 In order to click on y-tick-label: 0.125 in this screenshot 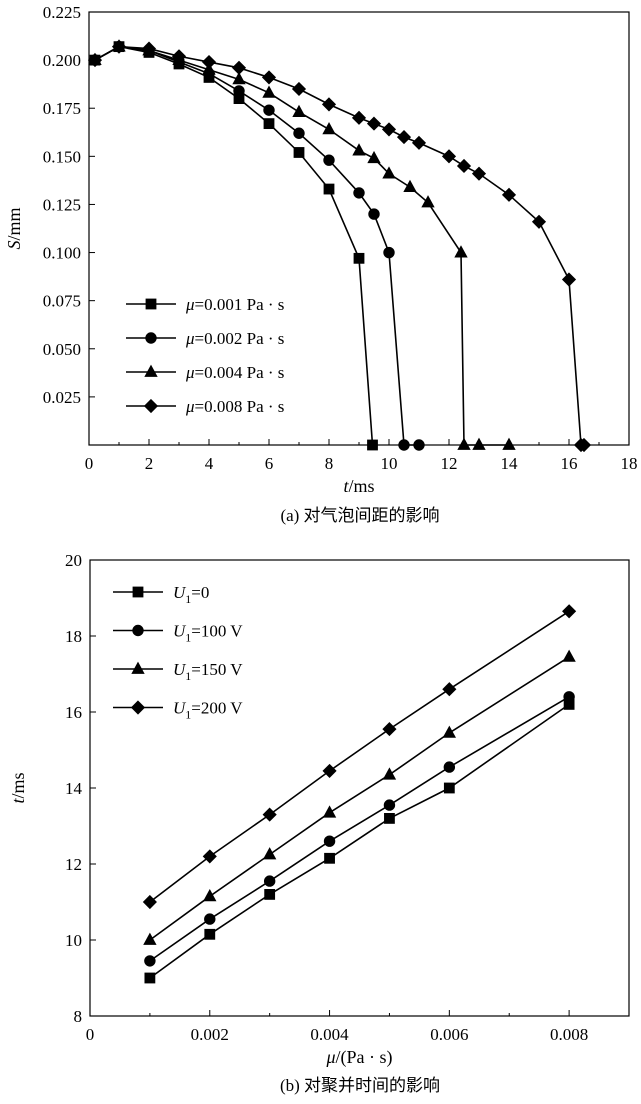, I will do `click(62, 204)`.